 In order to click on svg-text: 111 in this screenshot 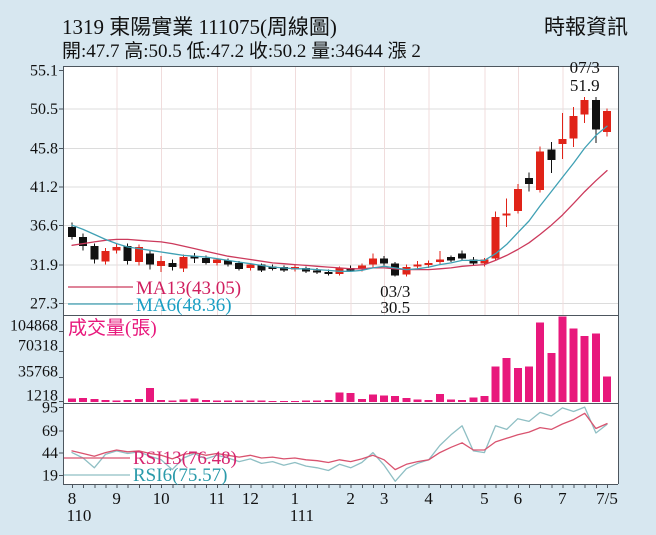, I will do `click(302, 515)`.